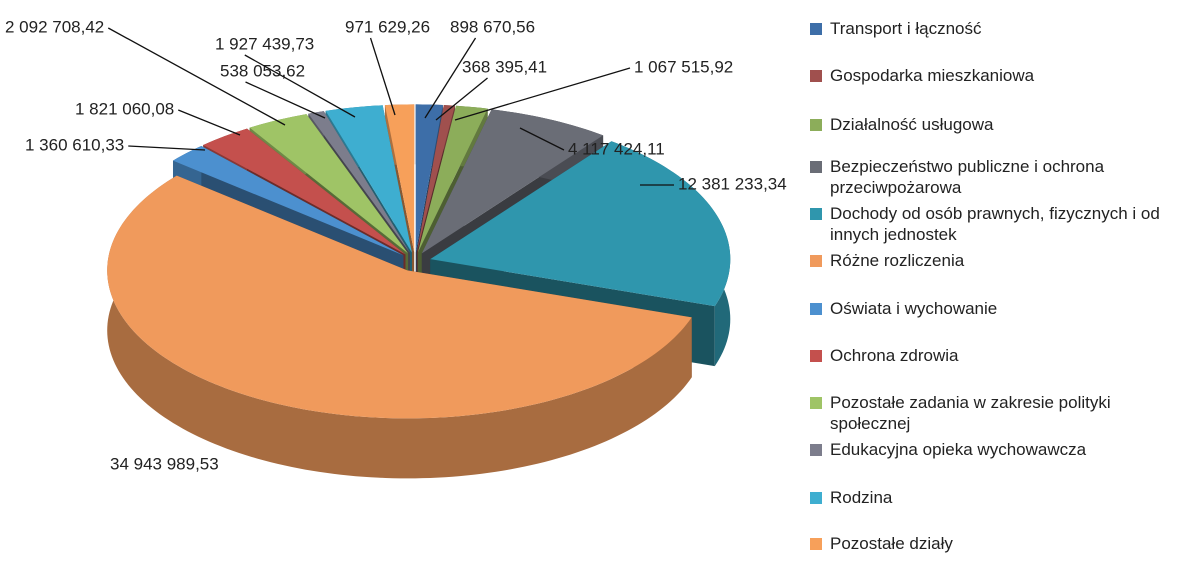  I want to click on legend-label: Działalność usługowa, so click(912, 124).